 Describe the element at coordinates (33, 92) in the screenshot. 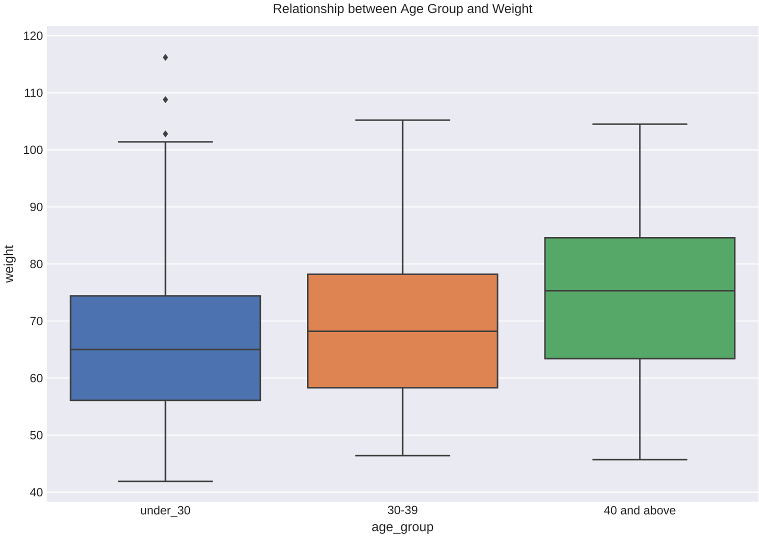

I see `y-tick-label: 110` at that location.